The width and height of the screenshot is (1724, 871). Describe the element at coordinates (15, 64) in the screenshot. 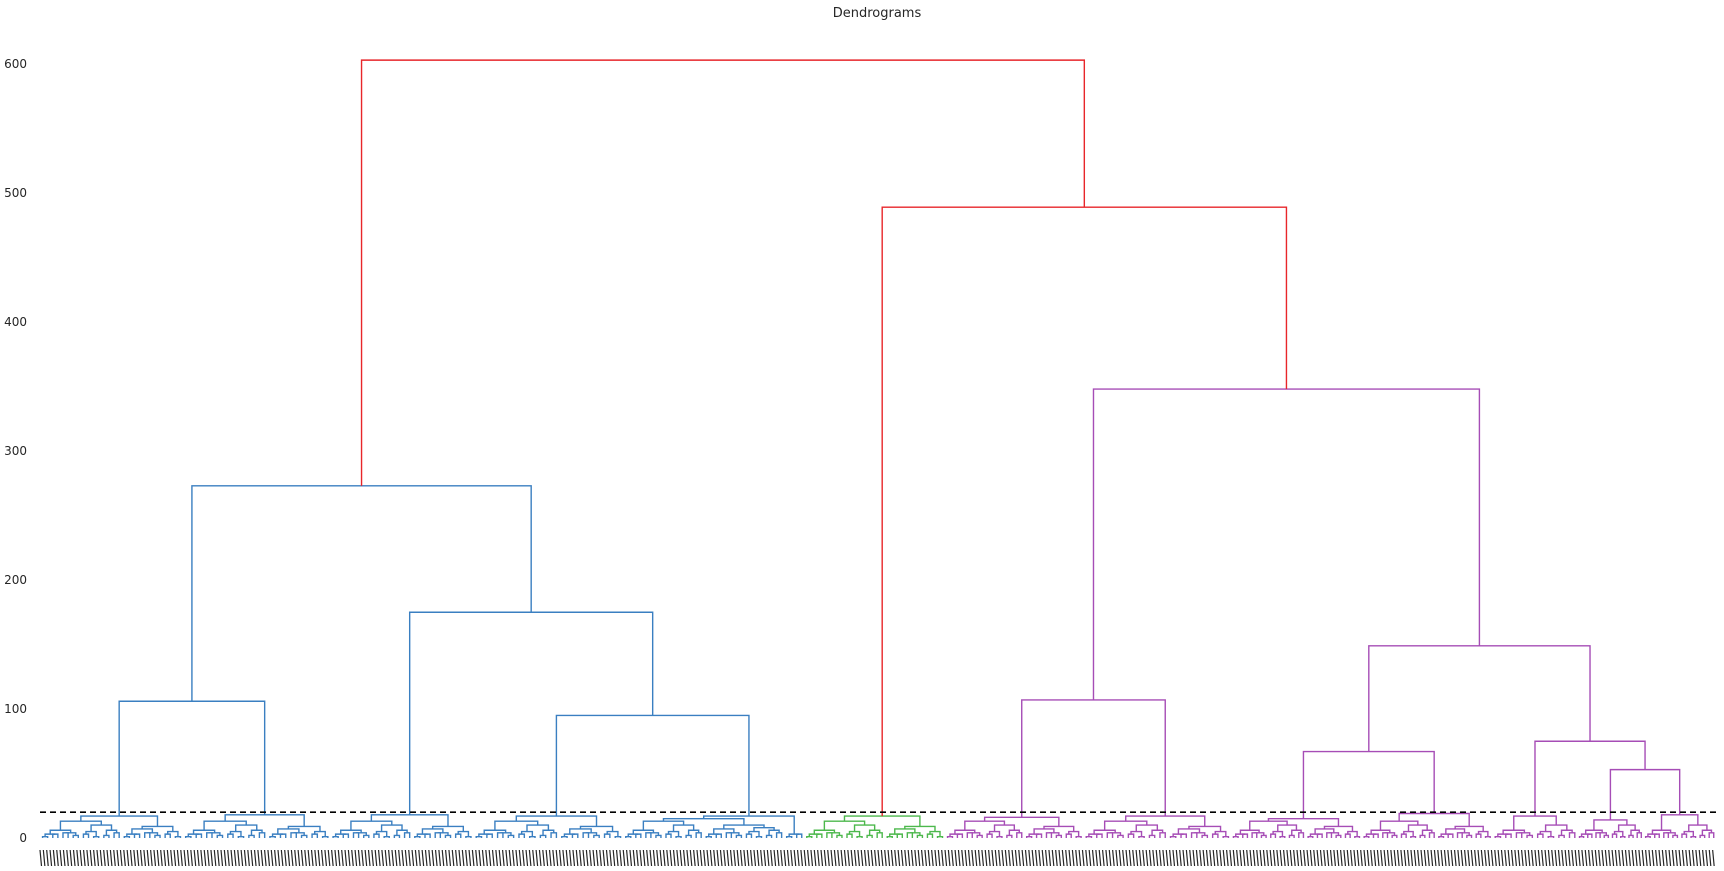

I see `y-tick-label: 600` at that location.